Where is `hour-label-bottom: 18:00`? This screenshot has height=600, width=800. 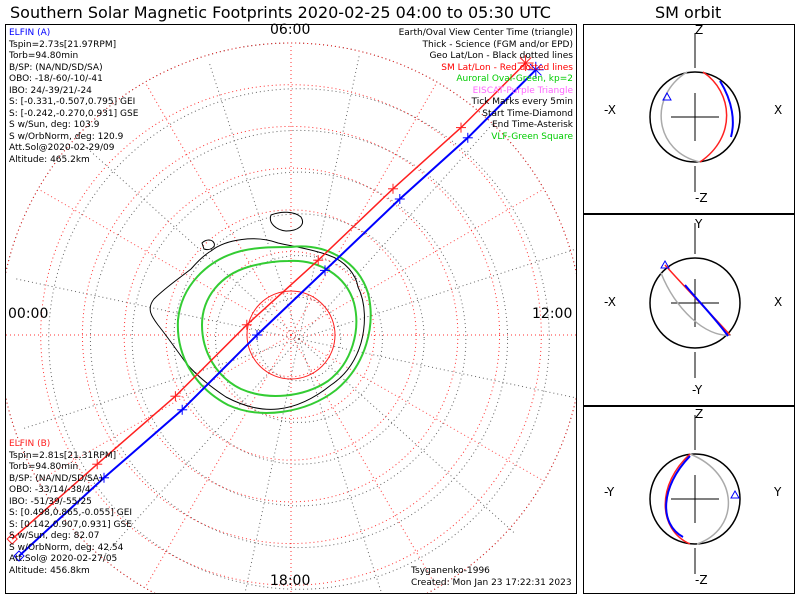 hour-label-bottom: 18:00 is located at coordinates (290, 581).